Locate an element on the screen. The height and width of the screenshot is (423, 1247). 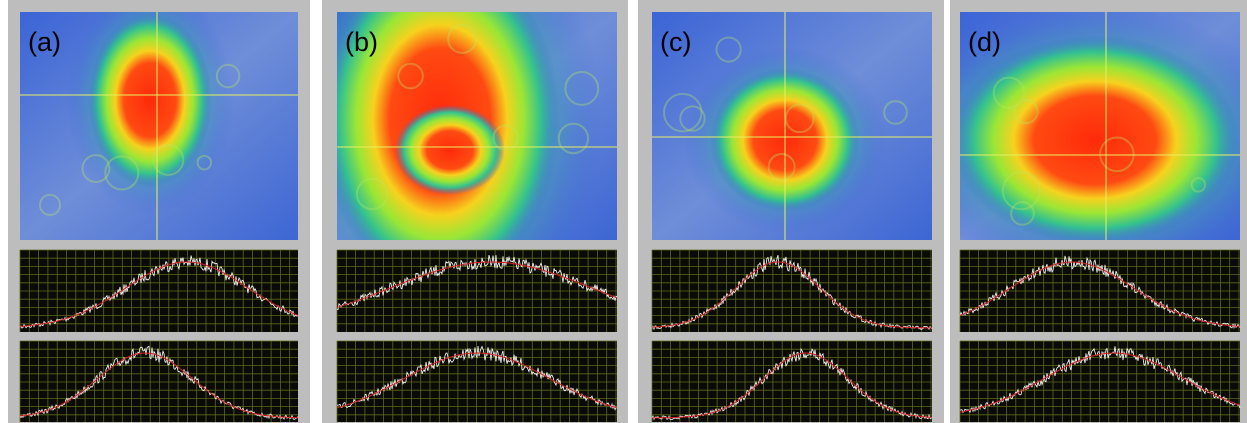
panel-label: (d) is located at coordinates (984, 42).